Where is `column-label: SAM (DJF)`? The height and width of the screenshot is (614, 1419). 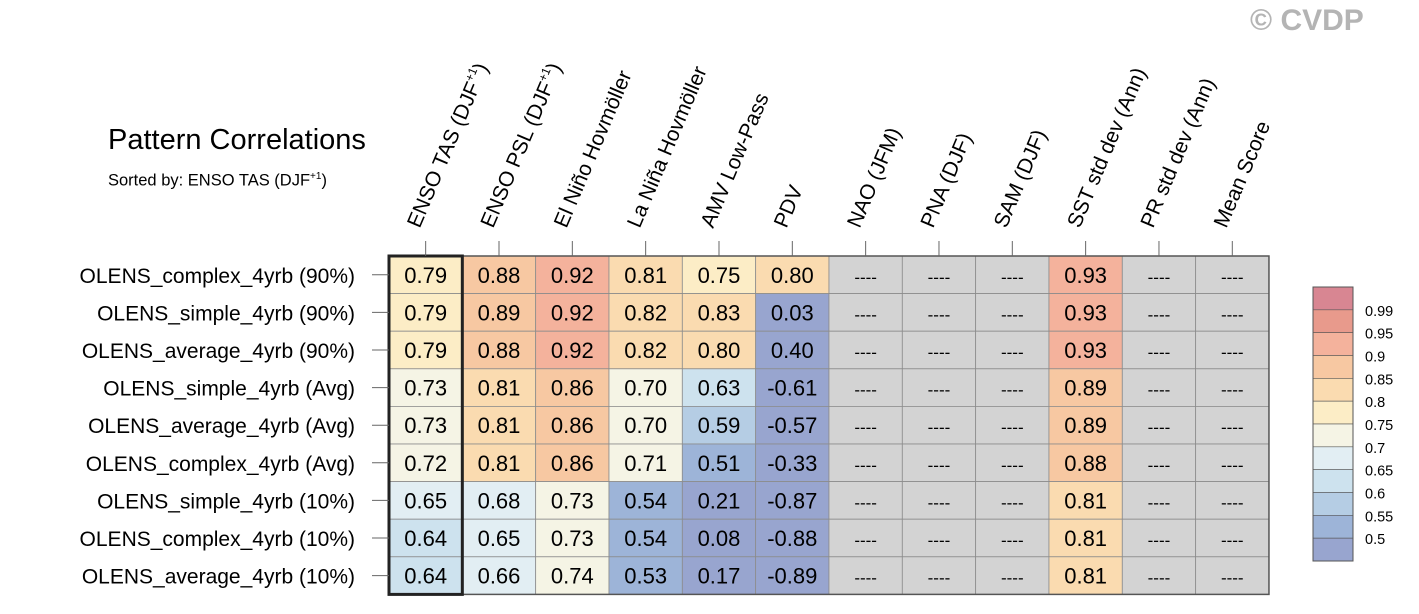
column-label: SAM (DJF) is located at coordinates (1021, 178).